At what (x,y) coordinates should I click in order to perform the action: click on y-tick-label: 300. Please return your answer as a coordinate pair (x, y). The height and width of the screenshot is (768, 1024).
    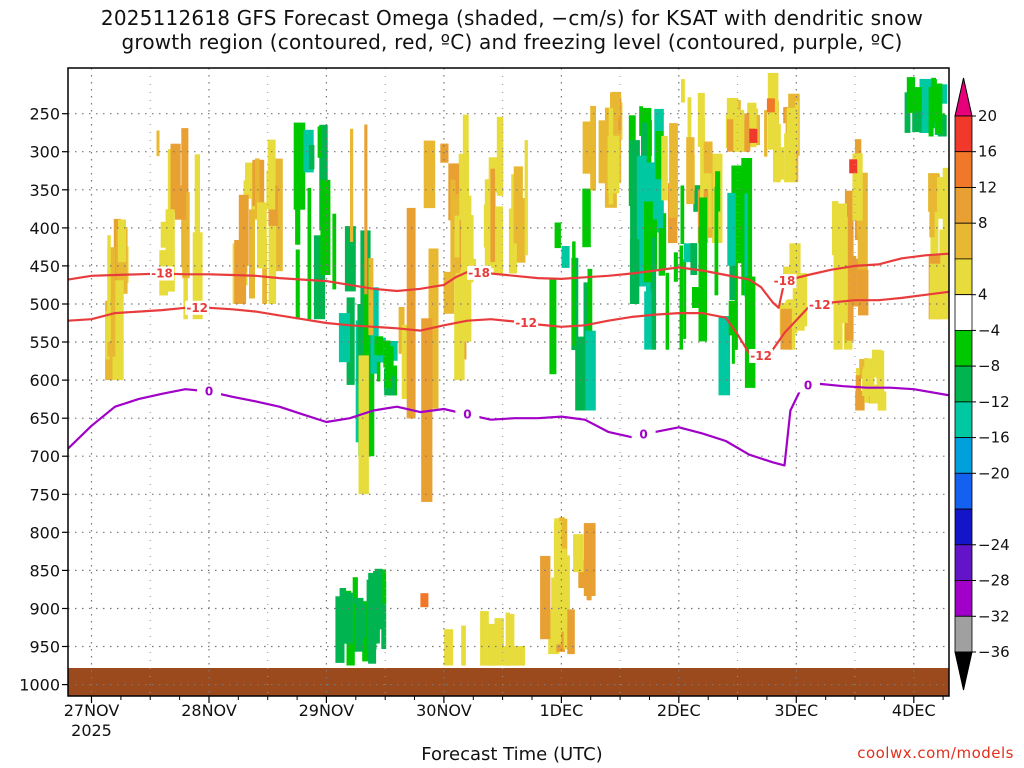
    Looking at the image, I should click on (44, 152).